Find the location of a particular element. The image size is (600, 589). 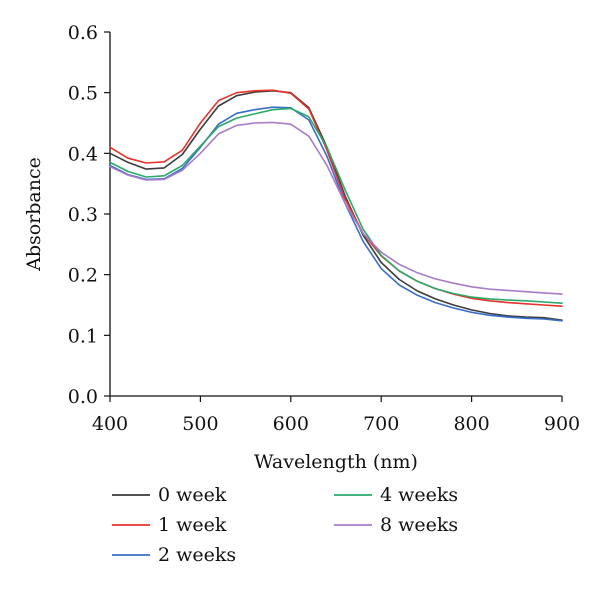

y-tick-label: 0.6 is located at coordinates (83, 33).